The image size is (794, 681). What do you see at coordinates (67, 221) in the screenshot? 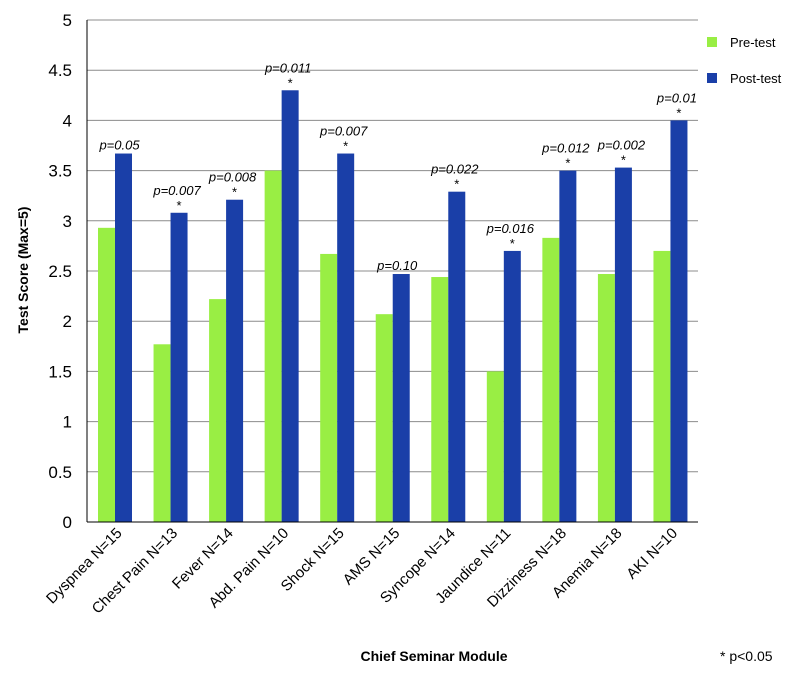
I see `y-tick-label: 3` at bounding box center [67, 221].